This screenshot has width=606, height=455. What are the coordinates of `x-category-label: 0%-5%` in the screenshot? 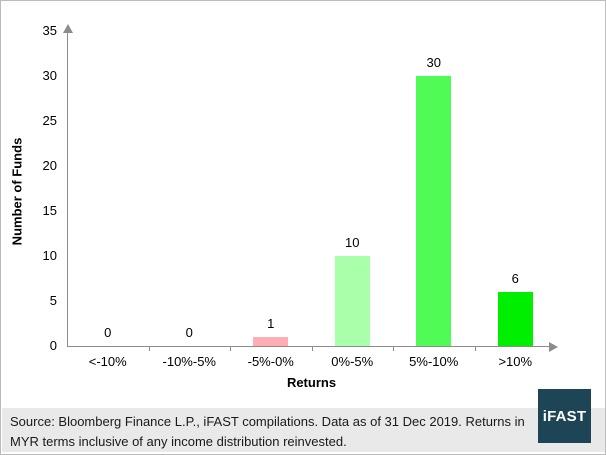 It's located at (352, 361).